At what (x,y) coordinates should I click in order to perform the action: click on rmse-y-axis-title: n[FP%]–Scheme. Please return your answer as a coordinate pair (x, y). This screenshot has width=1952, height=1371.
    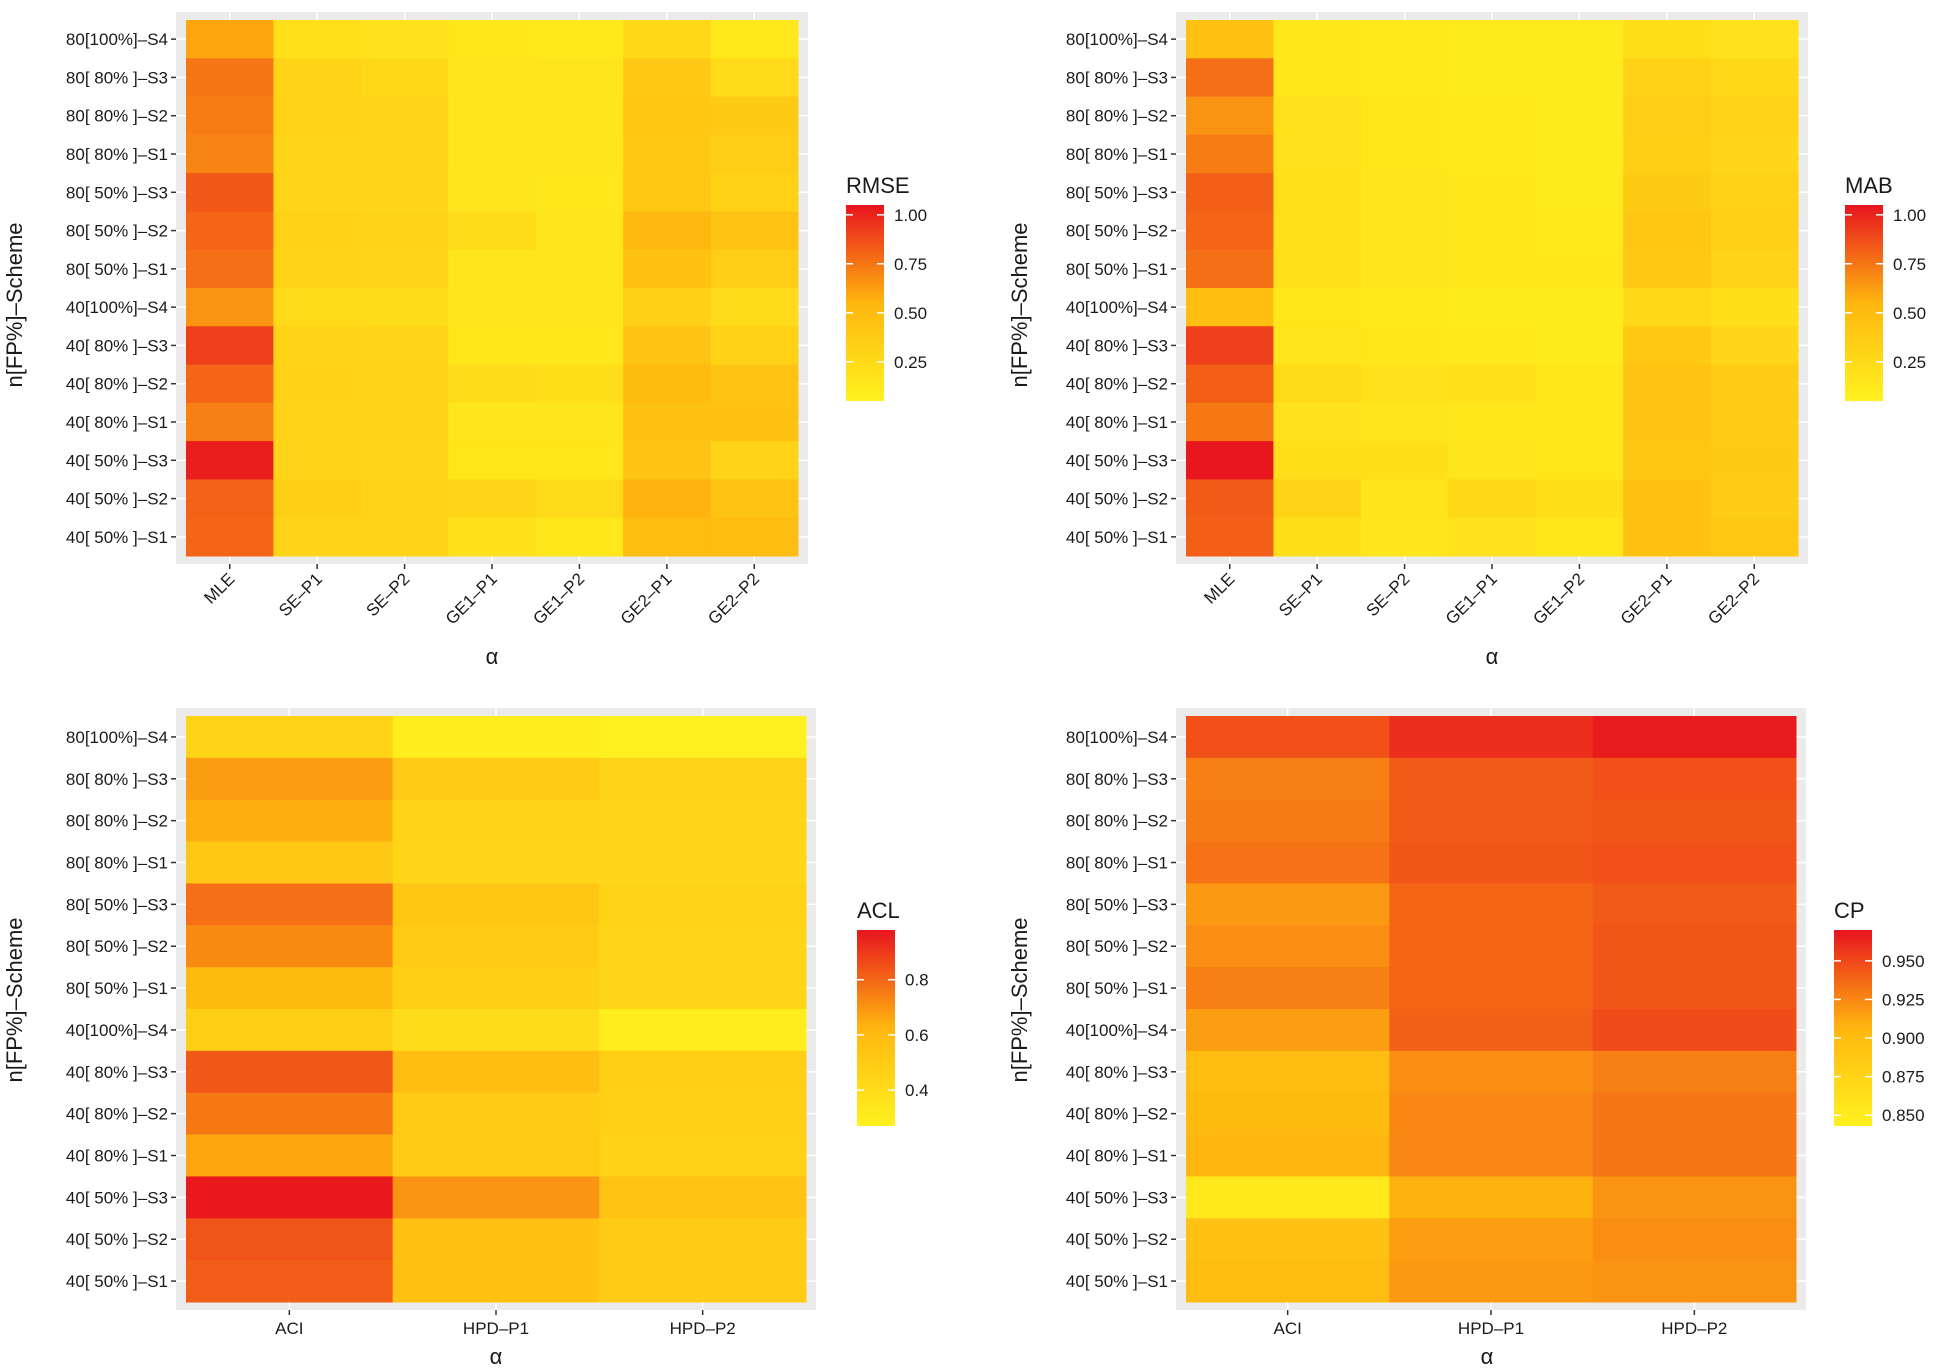
    Looking at the image, I should click on (14, 304).